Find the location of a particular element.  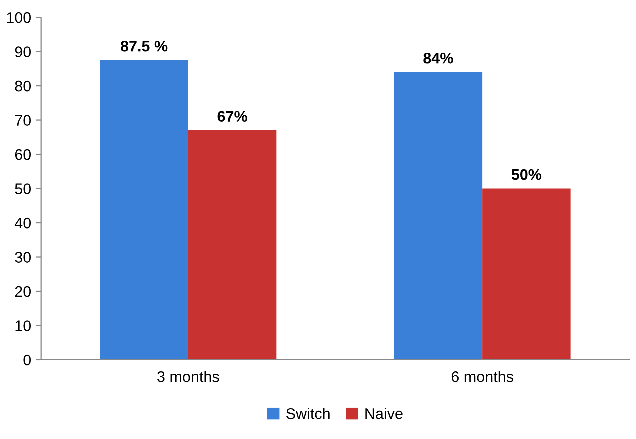

y-tick-label: 60 is located at coordinates (23, 154).